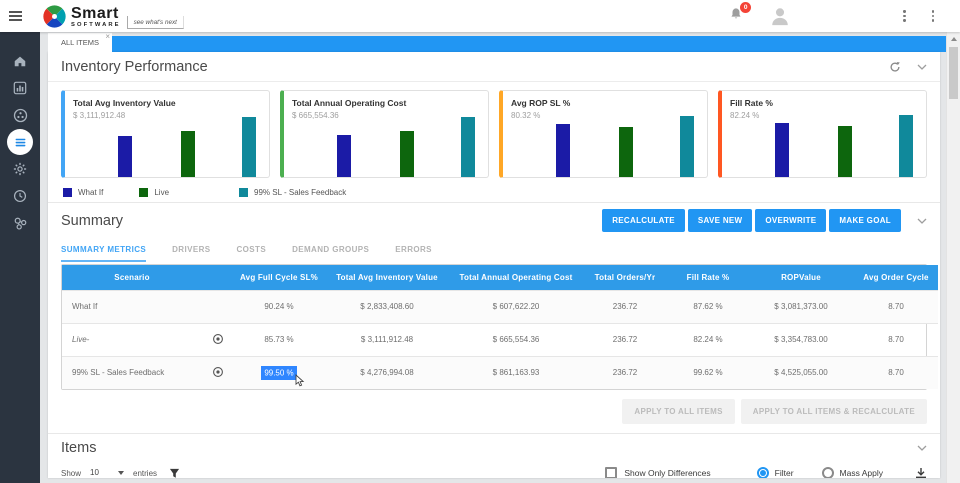 Image resolution: width=960 pixels, height=483 pixels. I want to click on items-header: Items, so click(494, 447).